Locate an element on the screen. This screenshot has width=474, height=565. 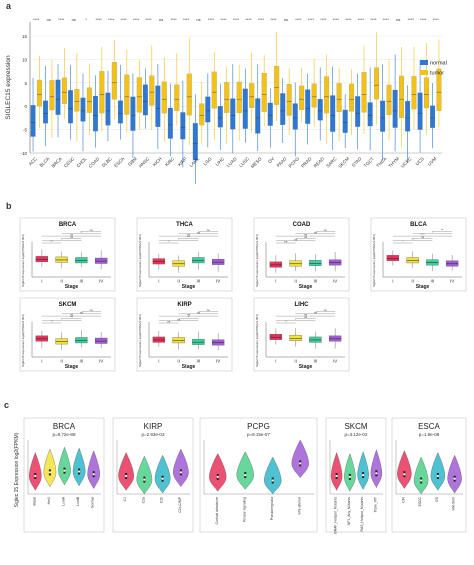
panel-c-category-label: Kinase signaling is located at coordinates (244, 509).